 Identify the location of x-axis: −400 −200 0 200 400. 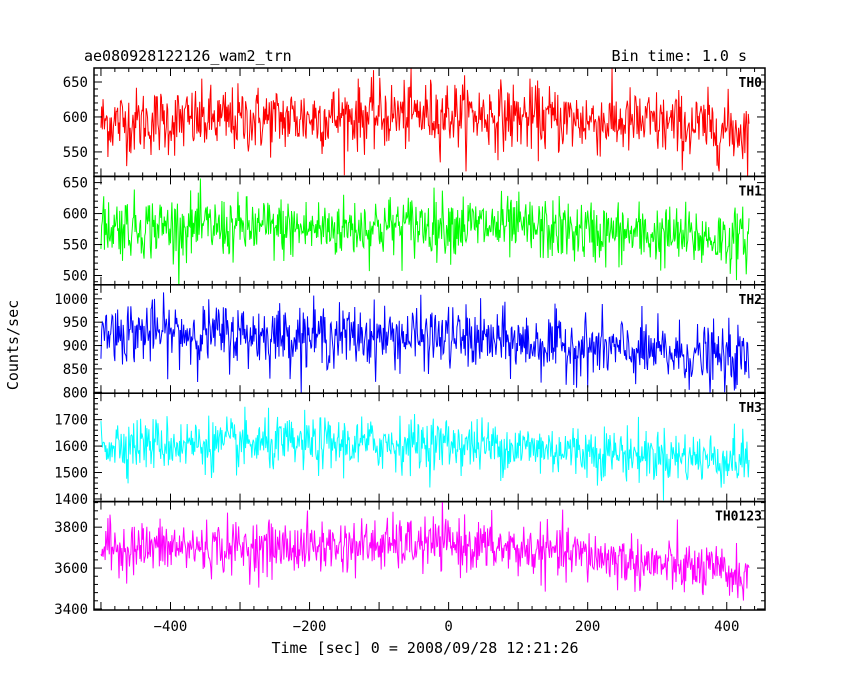
(447, 627).